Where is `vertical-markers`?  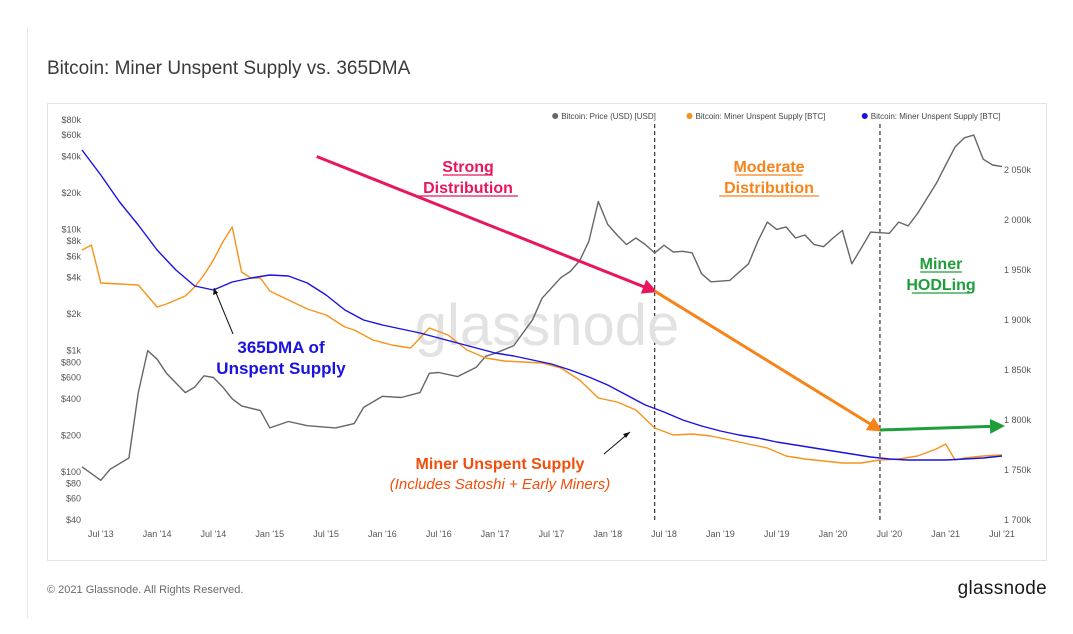 vertical-markers is located at coordinates (767, 323).